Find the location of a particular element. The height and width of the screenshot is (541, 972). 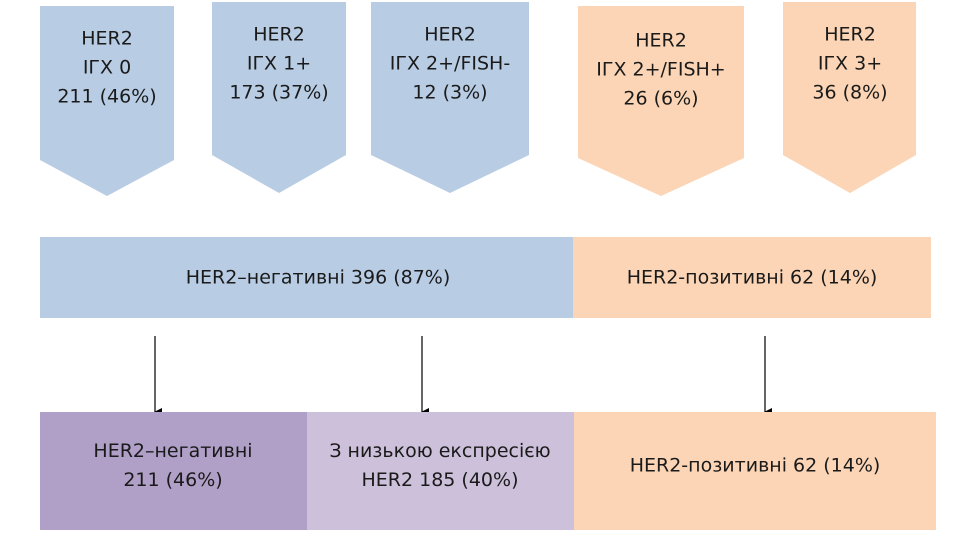

bottom-positive is located at coordinates (755, 471).